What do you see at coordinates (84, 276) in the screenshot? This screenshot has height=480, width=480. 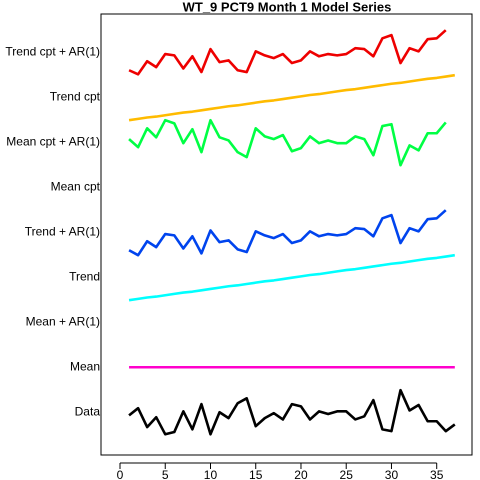 I see `y-tick-label: Trend` at bounding box center [84, 276].